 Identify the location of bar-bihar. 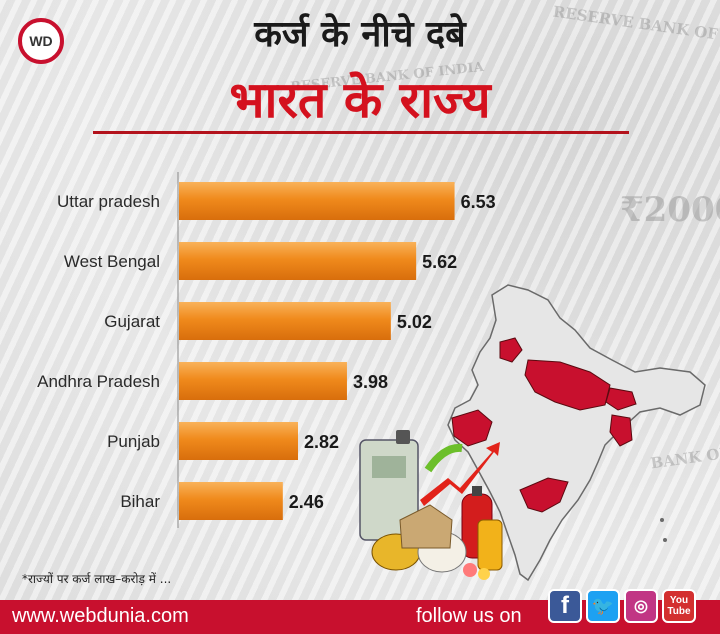
(231, 501).